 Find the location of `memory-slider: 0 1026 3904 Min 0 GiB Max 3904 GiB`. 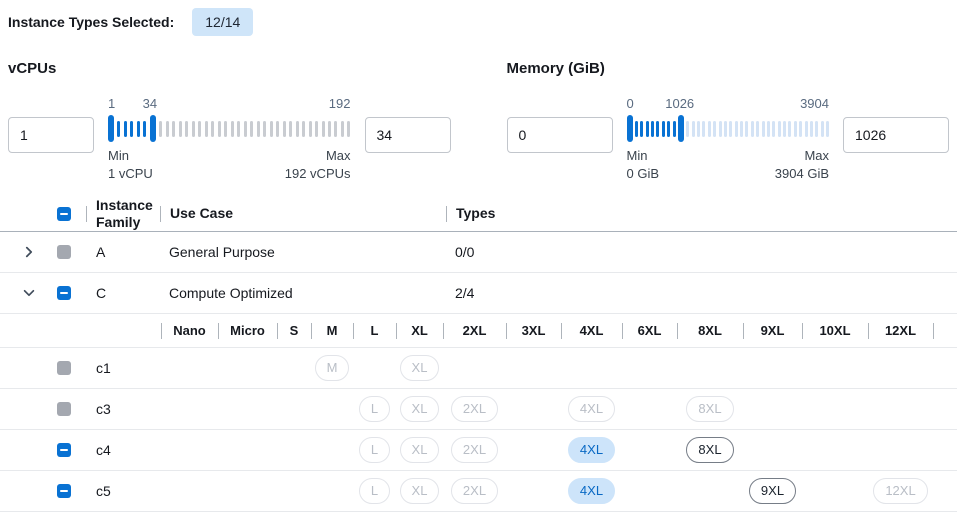

memory-slider: 0 1026 3904 Min 0 GiB Max 3904 GiB is located at coordinates (727, 139).